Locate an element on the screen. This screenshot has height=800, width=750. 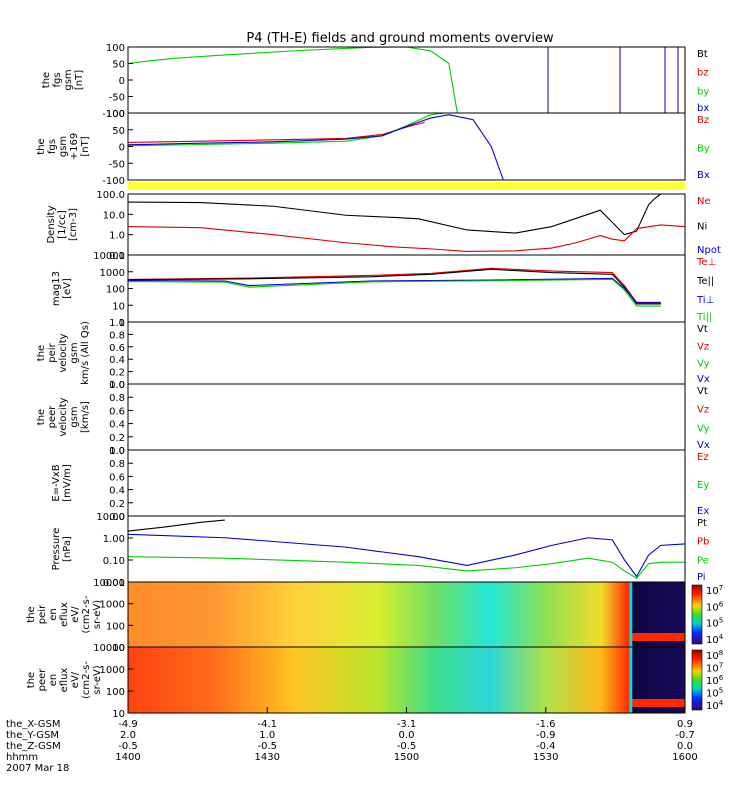
series-Pe is located at coordinates (406, 567).